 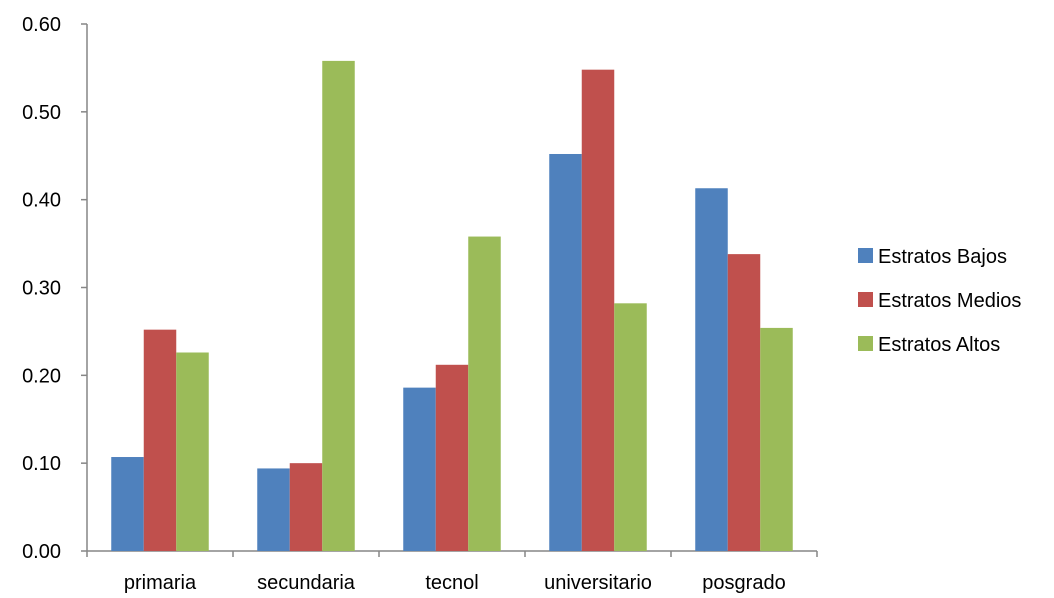 I want to click on y-tick-label: 0.00, so click(x=41, y=552).